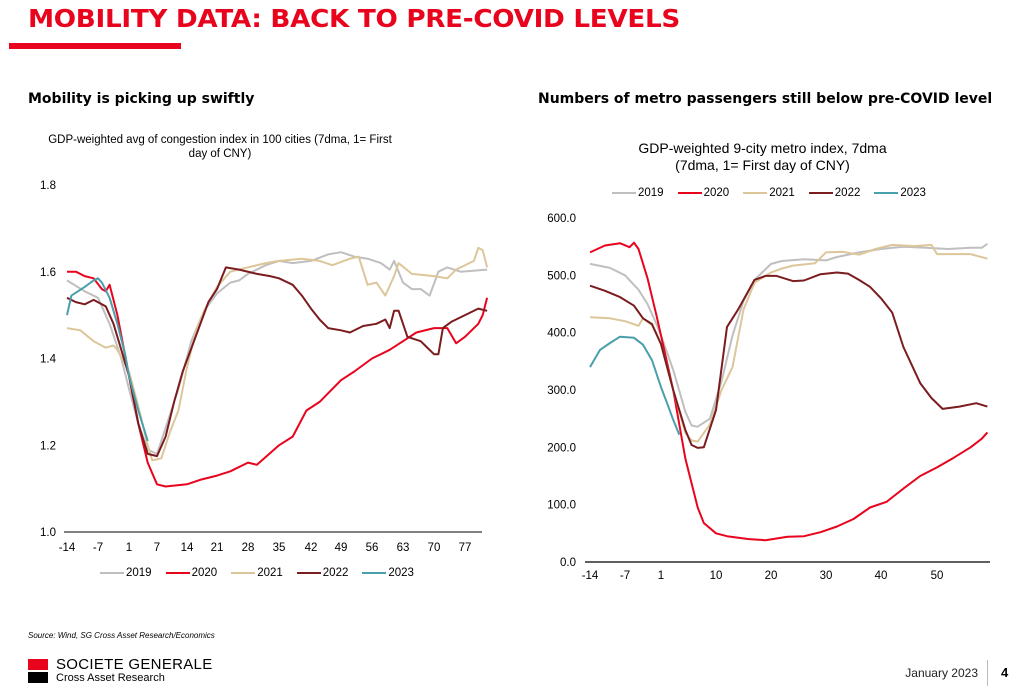 This screenshot has height=693, width=1023. Describe the element at coordinates (141, 99) in the screenshot. I see `left-panel-title: Mobility is picking up swiftly` at that location.